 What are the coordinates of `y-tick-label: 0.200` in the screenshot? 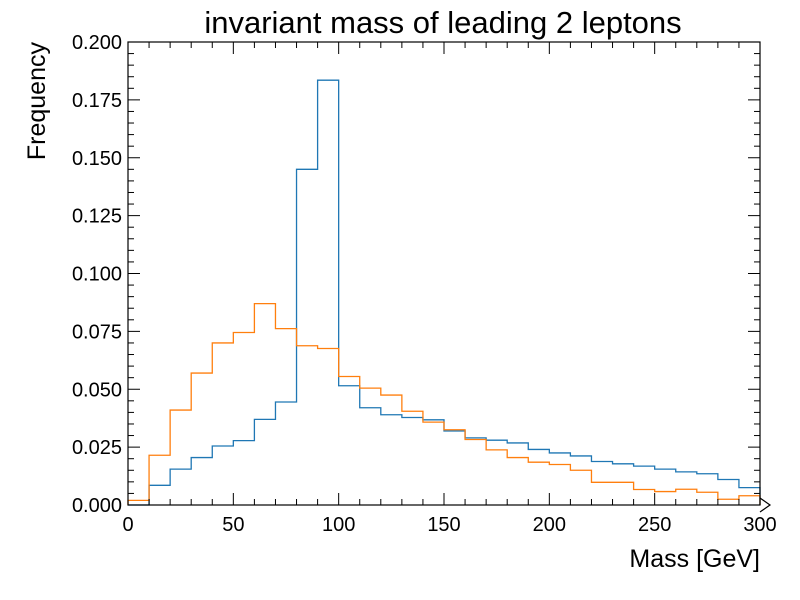 It's located at (97, 43).